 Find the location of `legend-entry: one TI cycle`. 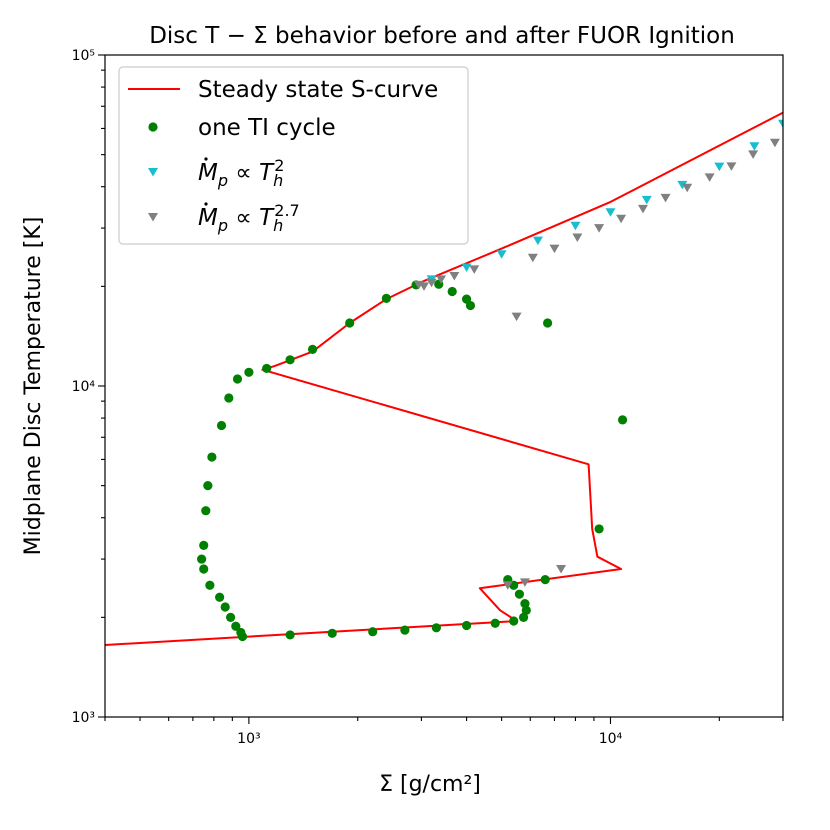

legend-entry: one TI cycle is located at coordinates (242, 128).